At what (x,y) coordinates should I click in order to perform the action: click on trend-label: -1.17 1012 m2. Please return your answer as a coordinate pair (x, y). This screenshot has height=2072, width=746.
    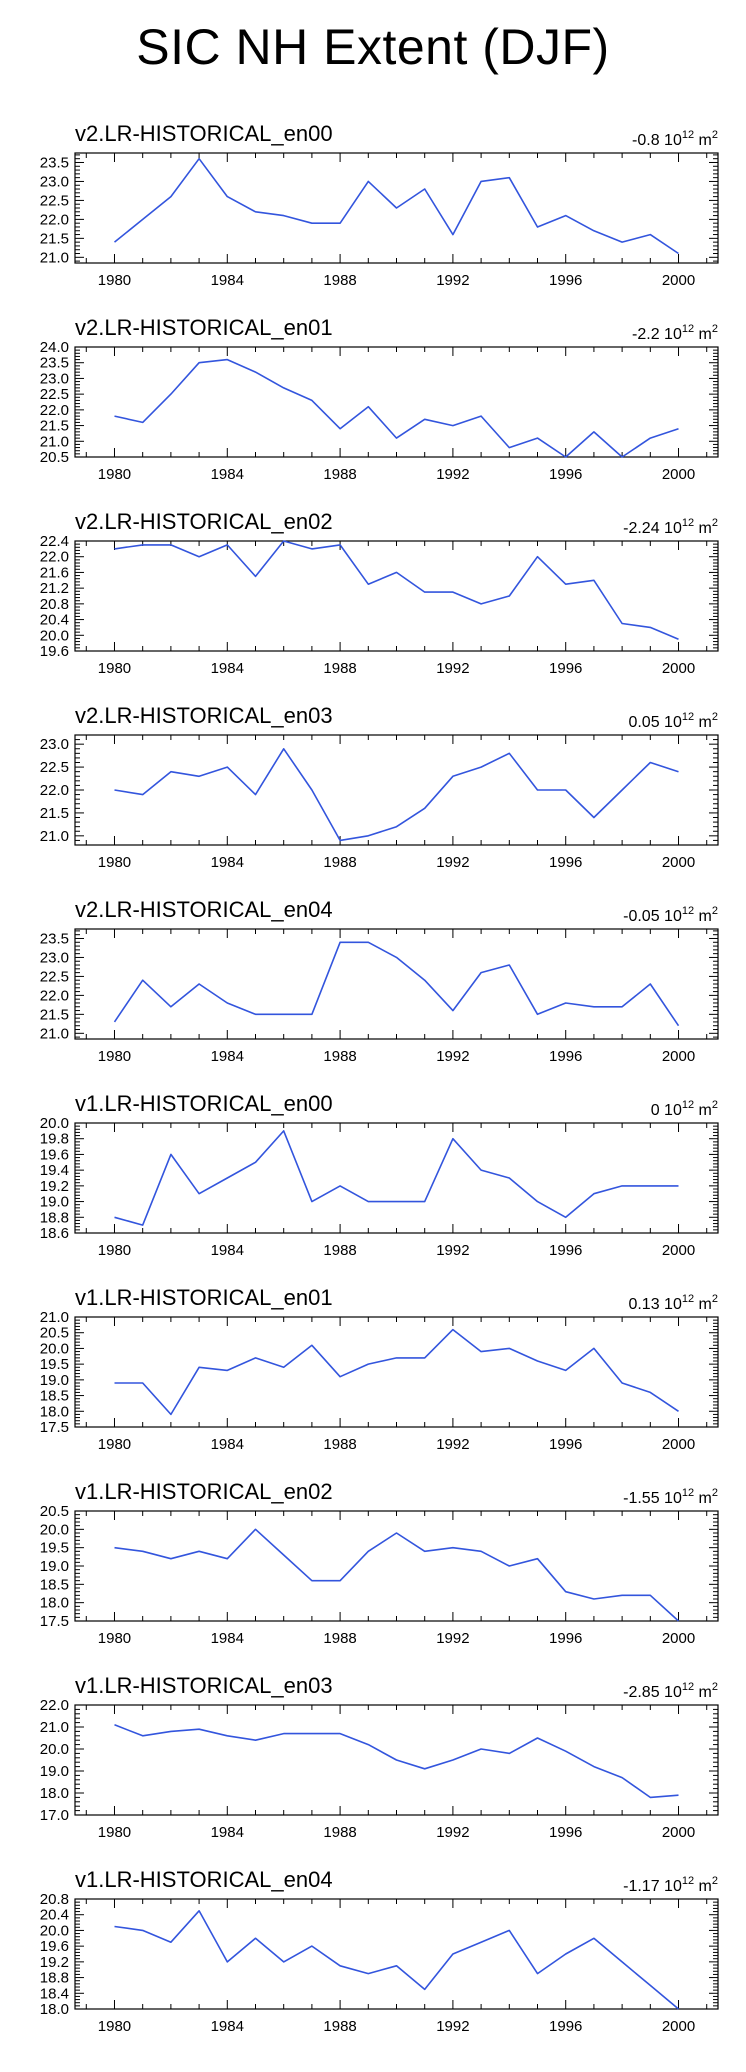
    Looking at the image, I should click on (670, 1885).